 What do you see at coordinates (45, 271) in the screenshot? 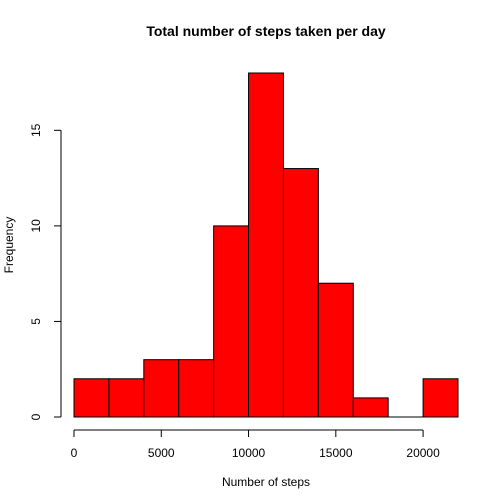
I see `y-axis: 0 5 10 15` at bounding box center [45, 271].